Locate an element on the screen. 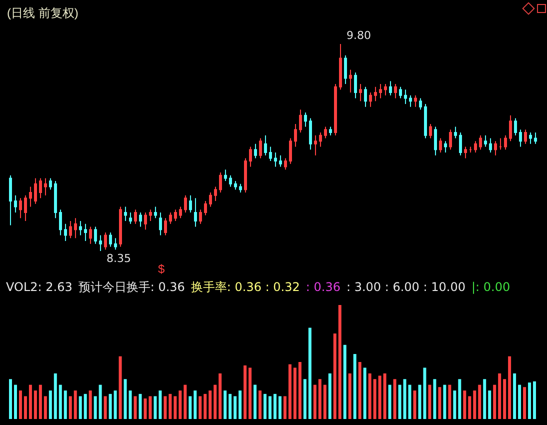  text: 预计今日换手: 0.36 is located at coordinates (131, 287).